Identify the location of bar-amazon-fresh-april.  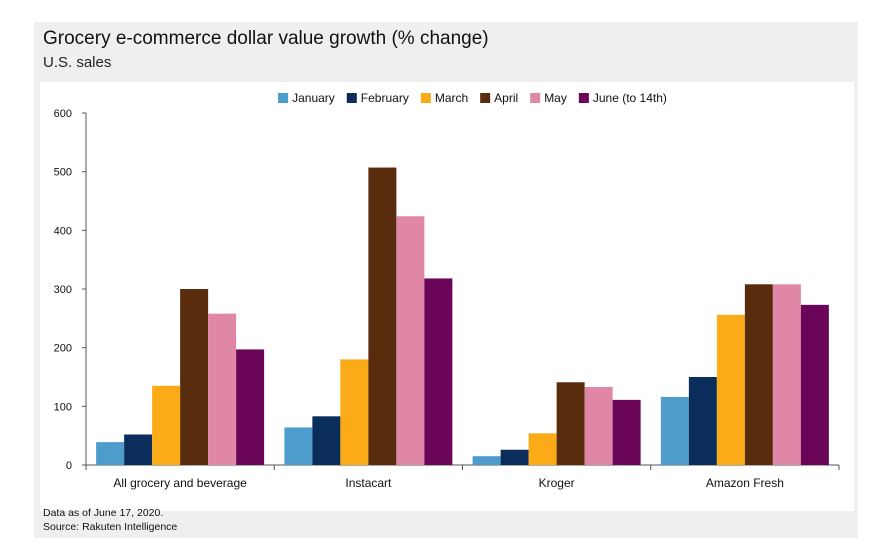
(758, 374).